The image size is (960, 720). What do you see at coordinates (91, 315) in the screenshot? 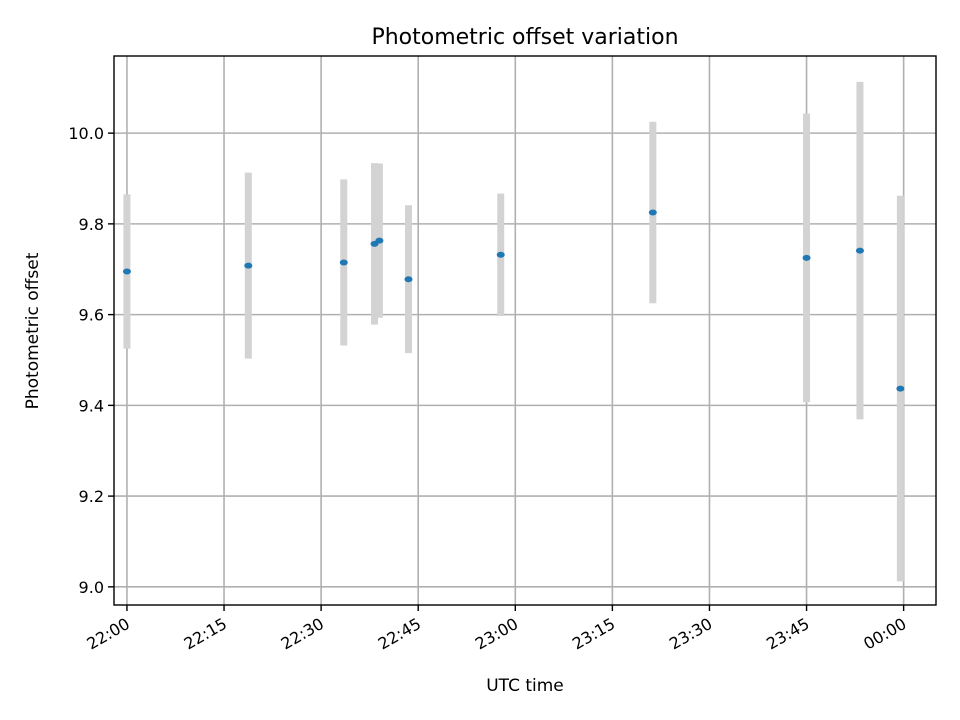
I see `y-tick-label: 9.6` at bounding box center [91, 315].